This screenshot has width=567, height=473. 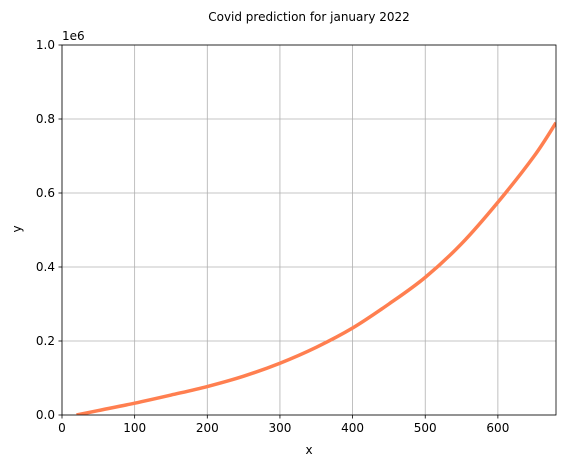 What do you see at coordinates (425, 428) in the screenshot?
I see `x-tick-label: 500` at bounding box center [425, 428].